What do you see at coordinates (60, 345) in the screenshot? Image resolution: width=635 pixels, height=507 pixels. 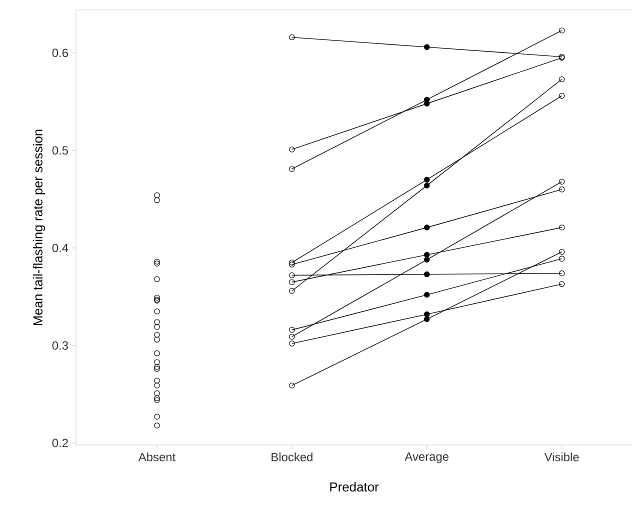 I see `y-tick-label: 0.3` at bounding box center [60, 345].